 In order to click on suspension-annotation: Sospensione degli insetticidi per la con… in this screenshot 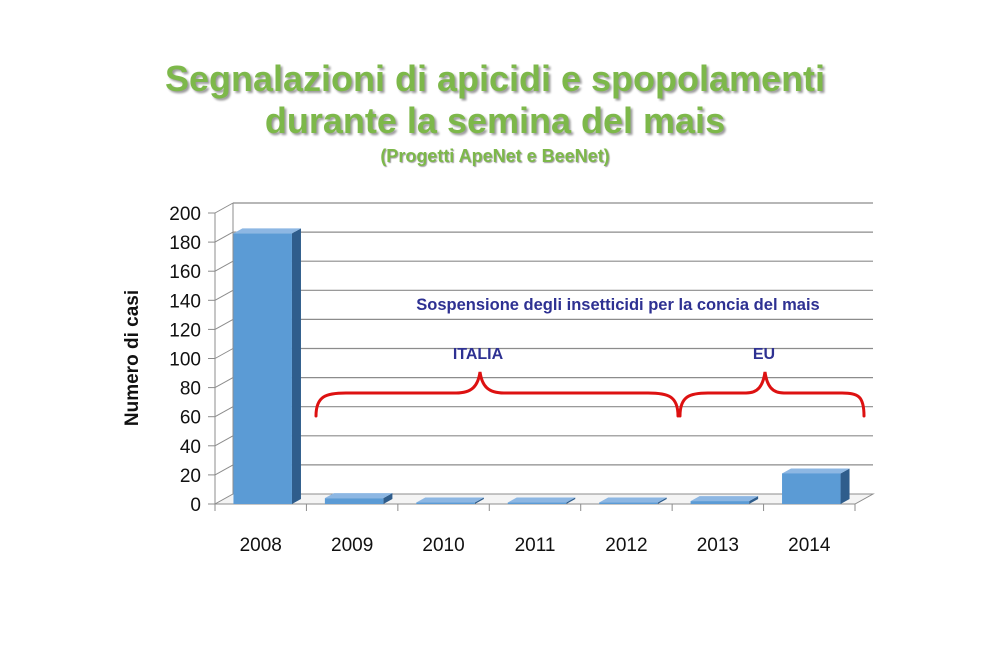, I will do `click(617, 305)`.